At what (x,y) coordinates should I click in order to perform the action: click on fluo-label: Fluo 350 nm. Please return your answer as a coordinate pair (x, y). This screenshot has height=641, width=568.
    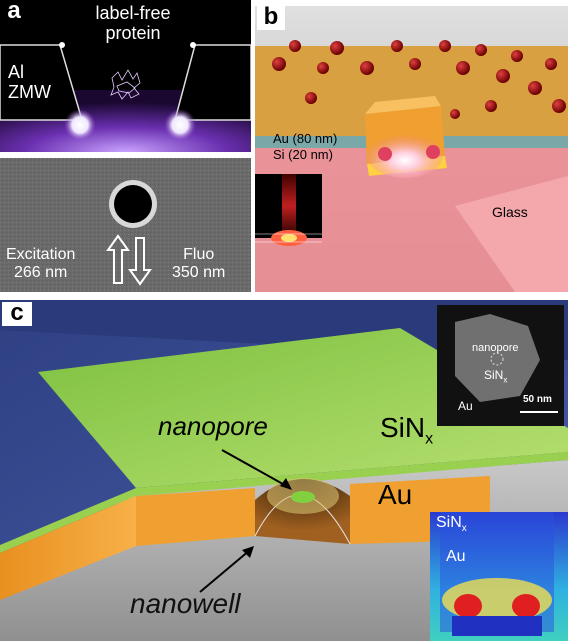
    Looking at the image, I should click on (199, 263).